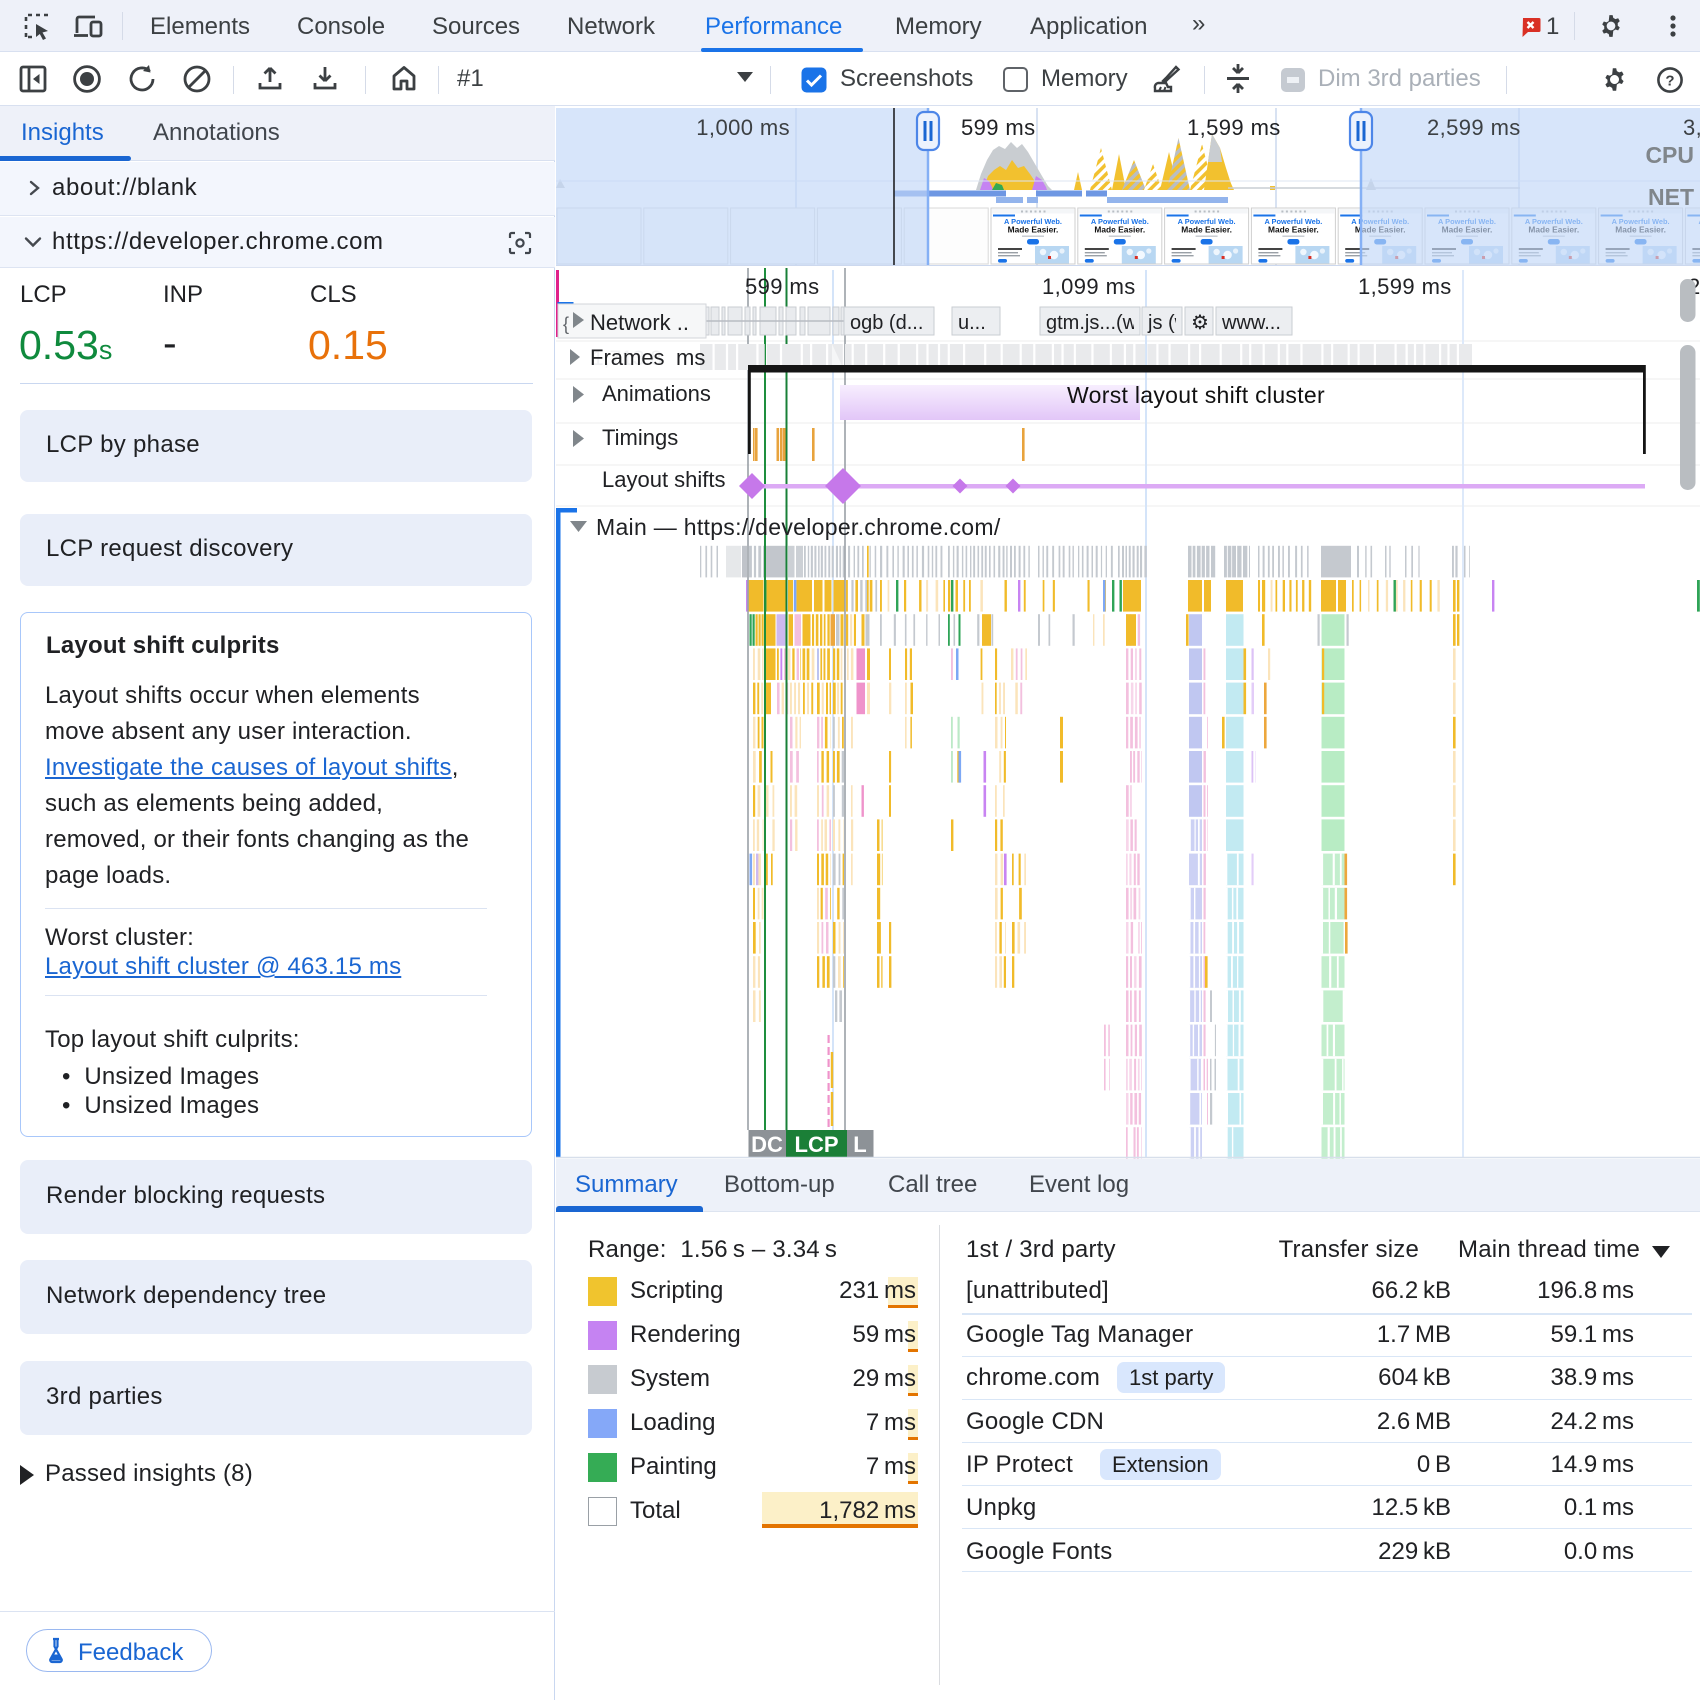 The height and width of the screenshot is (1700, 1700). What do you see at coordinates (656, 393) in the screenshot?
I see `svg-text: Animations` at bounding box center [656, 393].